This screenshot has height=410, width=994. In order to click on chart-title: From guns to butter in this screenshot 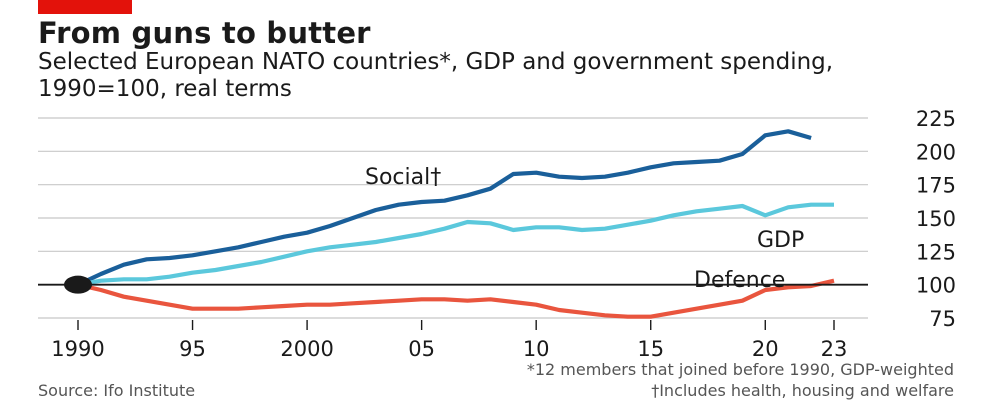, I will do `click(204, 33)`.